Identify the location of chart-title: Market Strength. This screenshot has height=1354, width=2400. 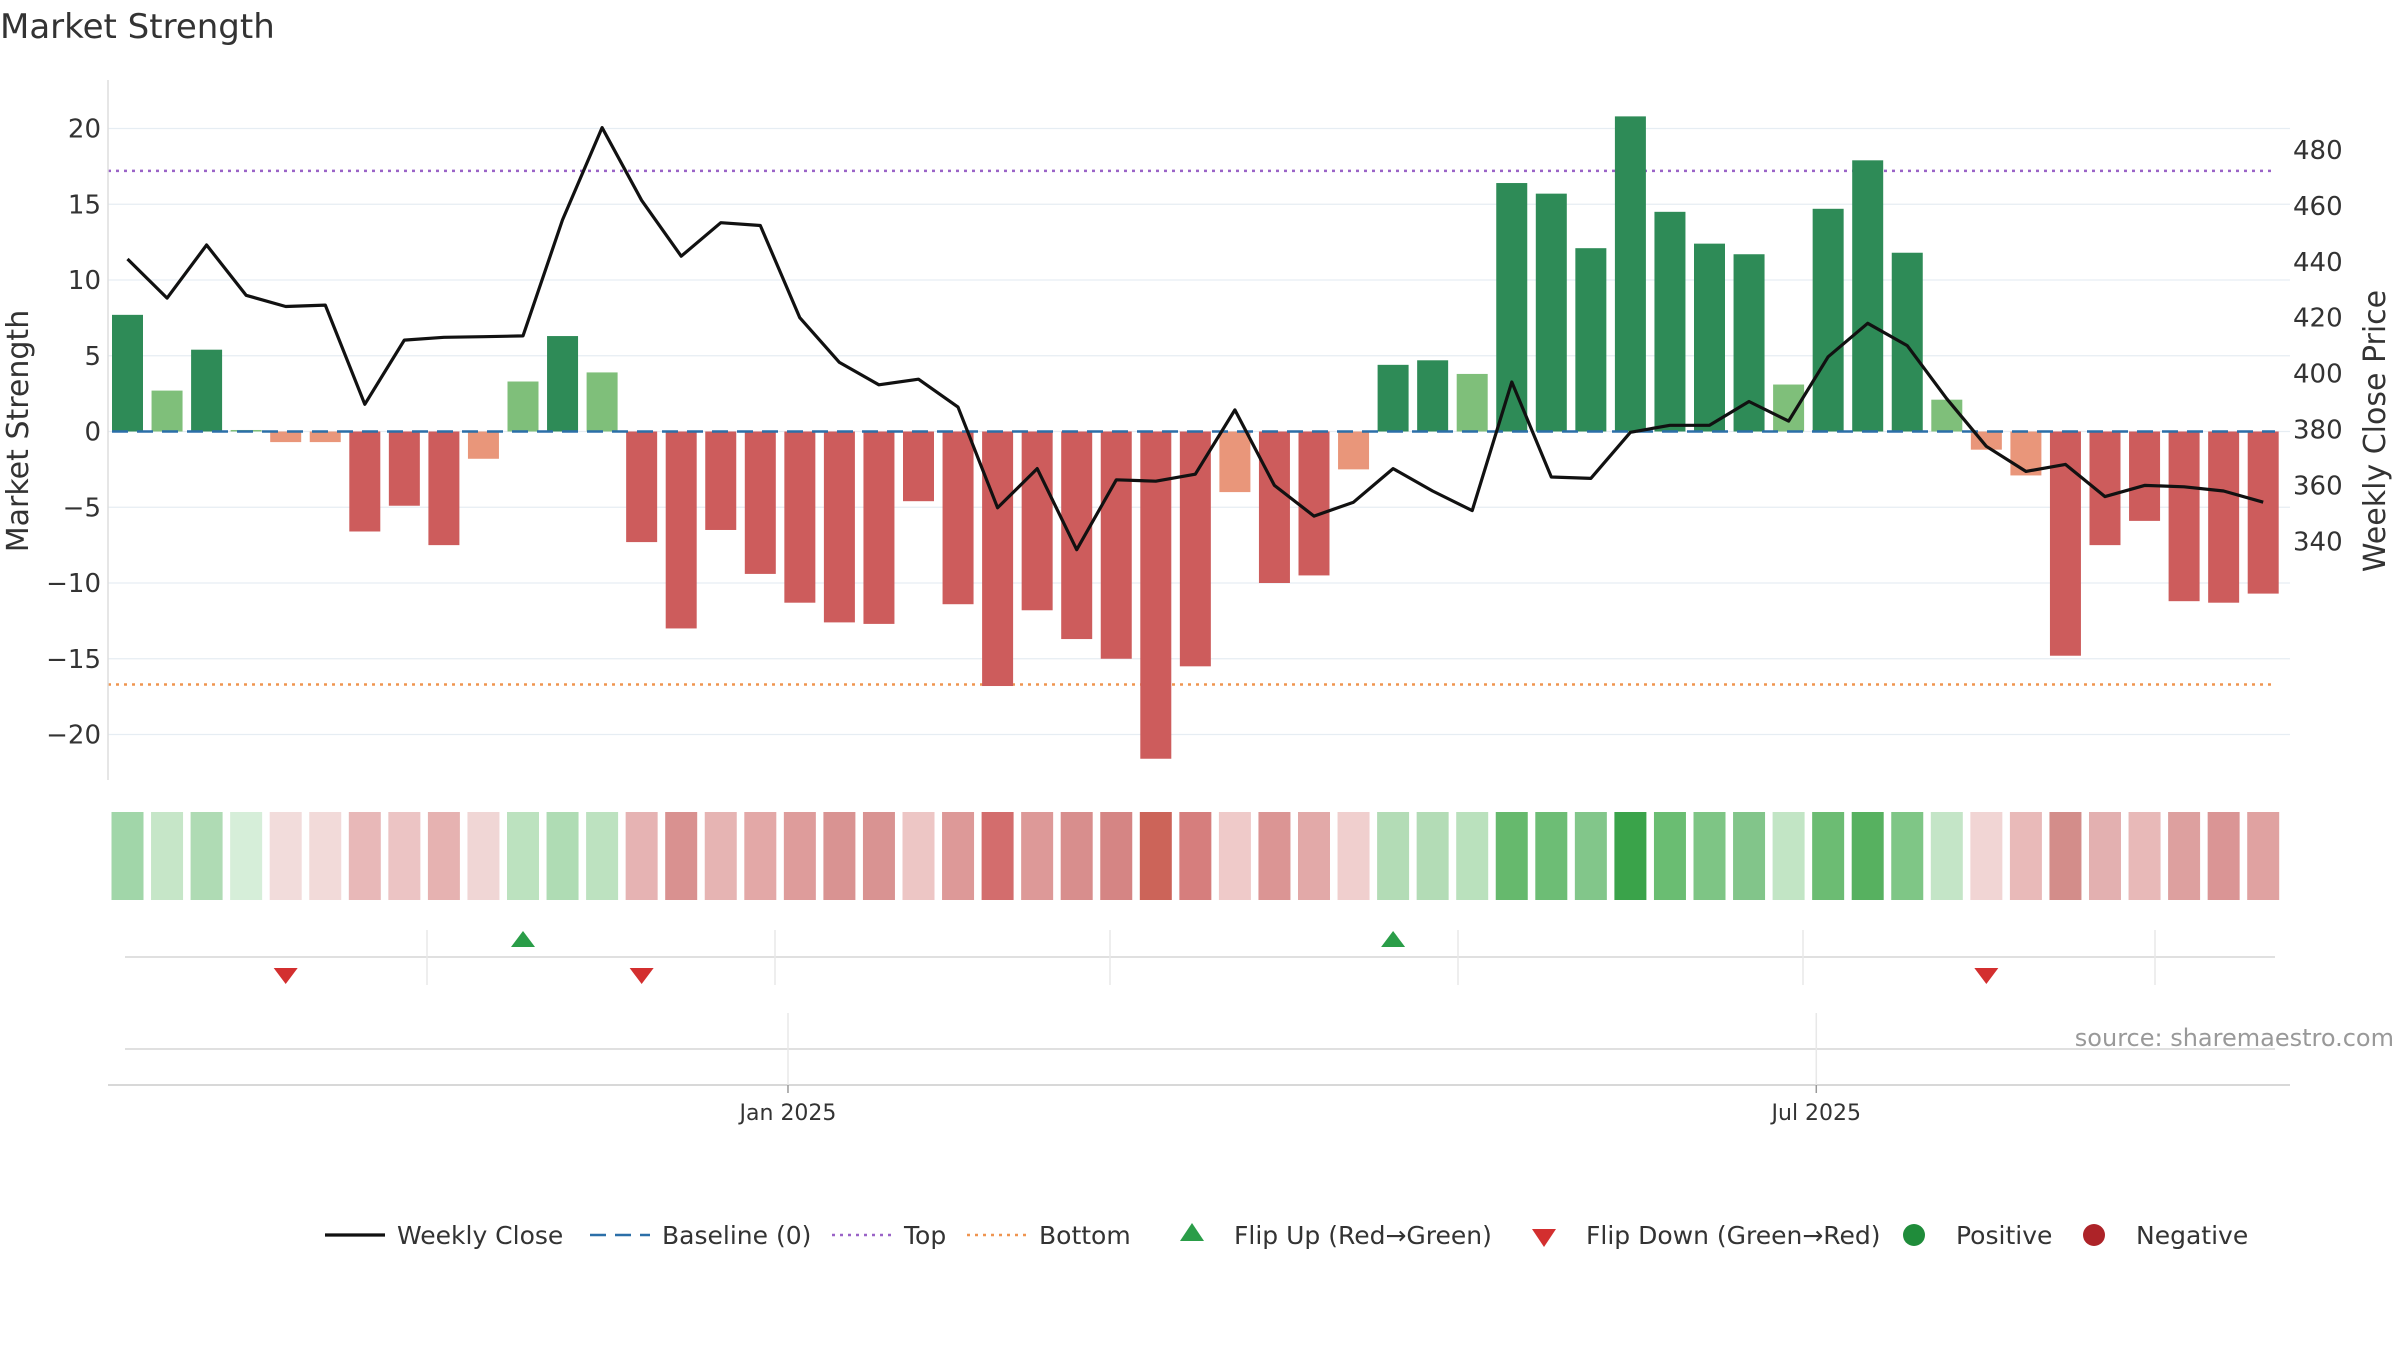
(137, 27).